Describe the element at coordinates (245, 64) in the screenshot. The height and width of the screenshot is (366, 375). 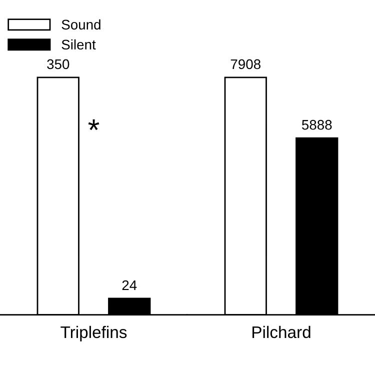
I see `data-label: 7908` at that location.